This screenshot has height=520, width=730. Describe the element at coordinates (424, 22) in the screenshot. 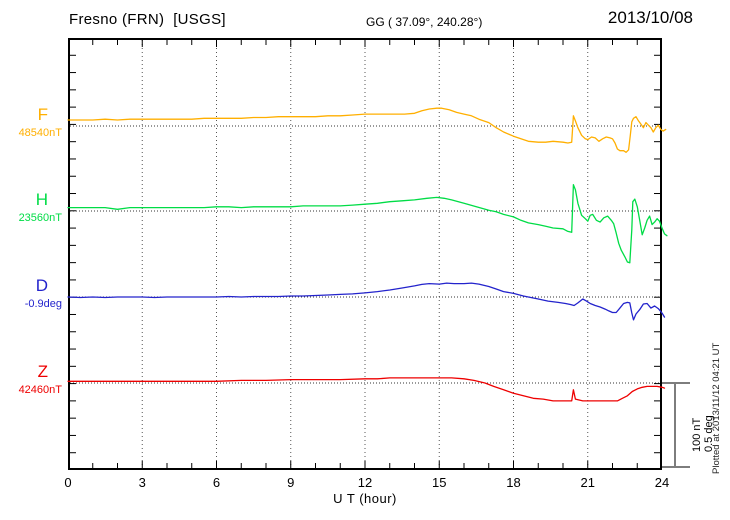

I see `geographic-coordinates: GG ( 37.09°, 240.28°)` at that location.